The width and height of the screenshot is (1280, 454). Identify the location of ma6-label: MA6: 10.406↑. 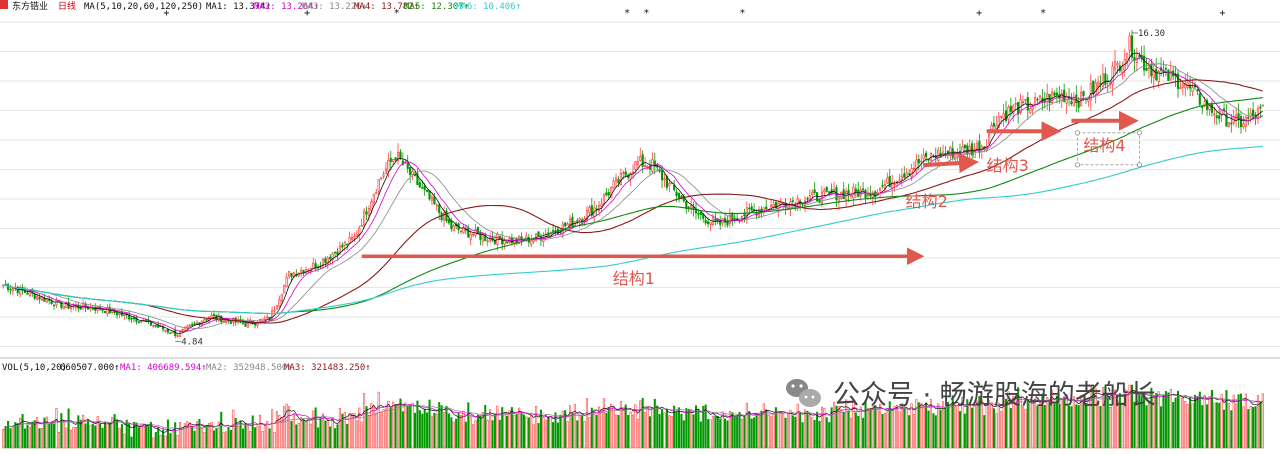
(488, 7).